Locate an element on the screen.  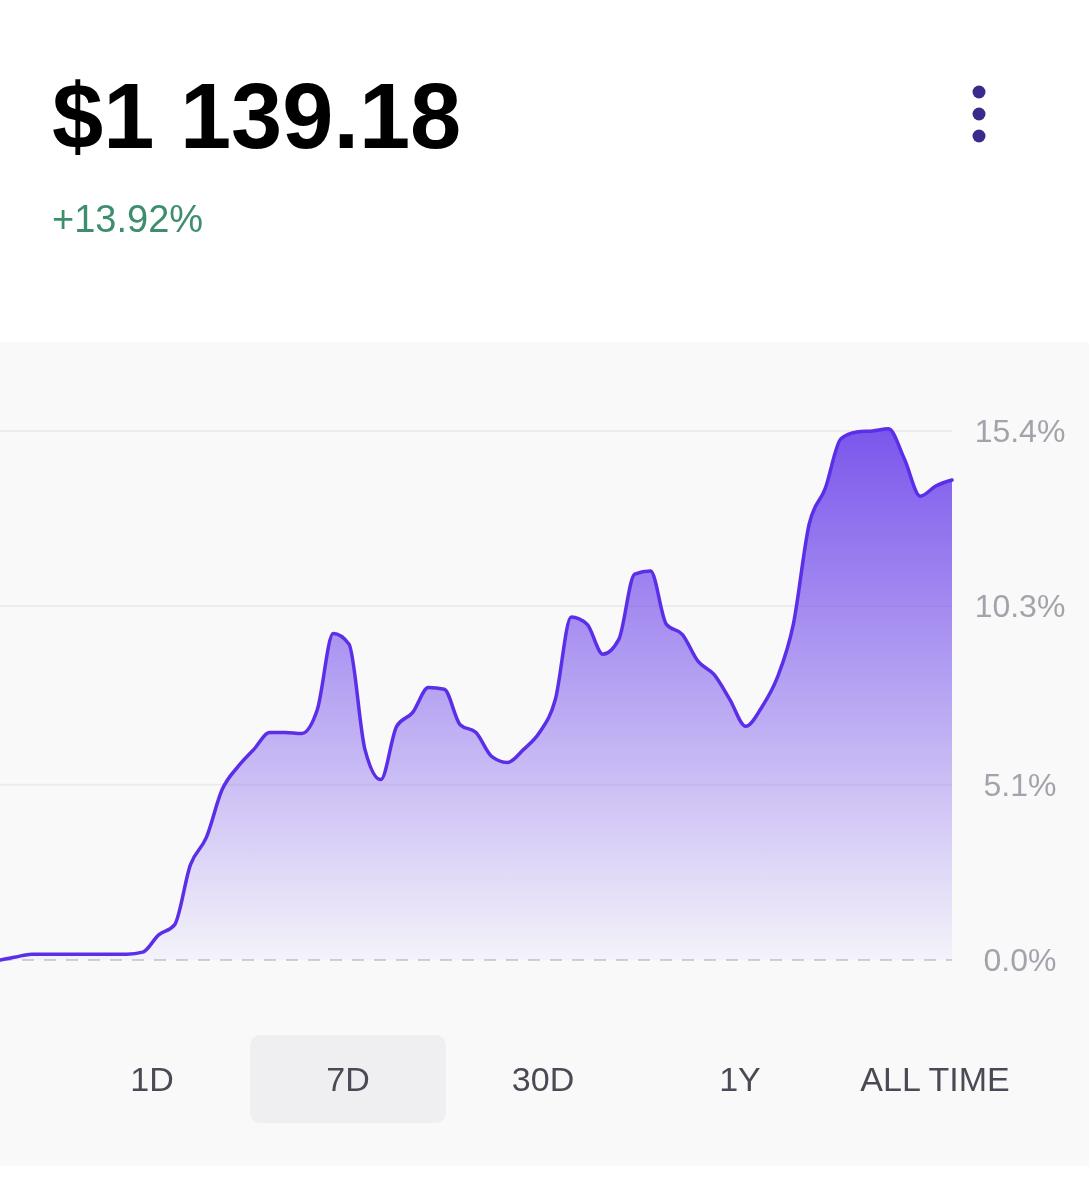
y-tick-label: 0.0% is located at coordinates (1020, 960).